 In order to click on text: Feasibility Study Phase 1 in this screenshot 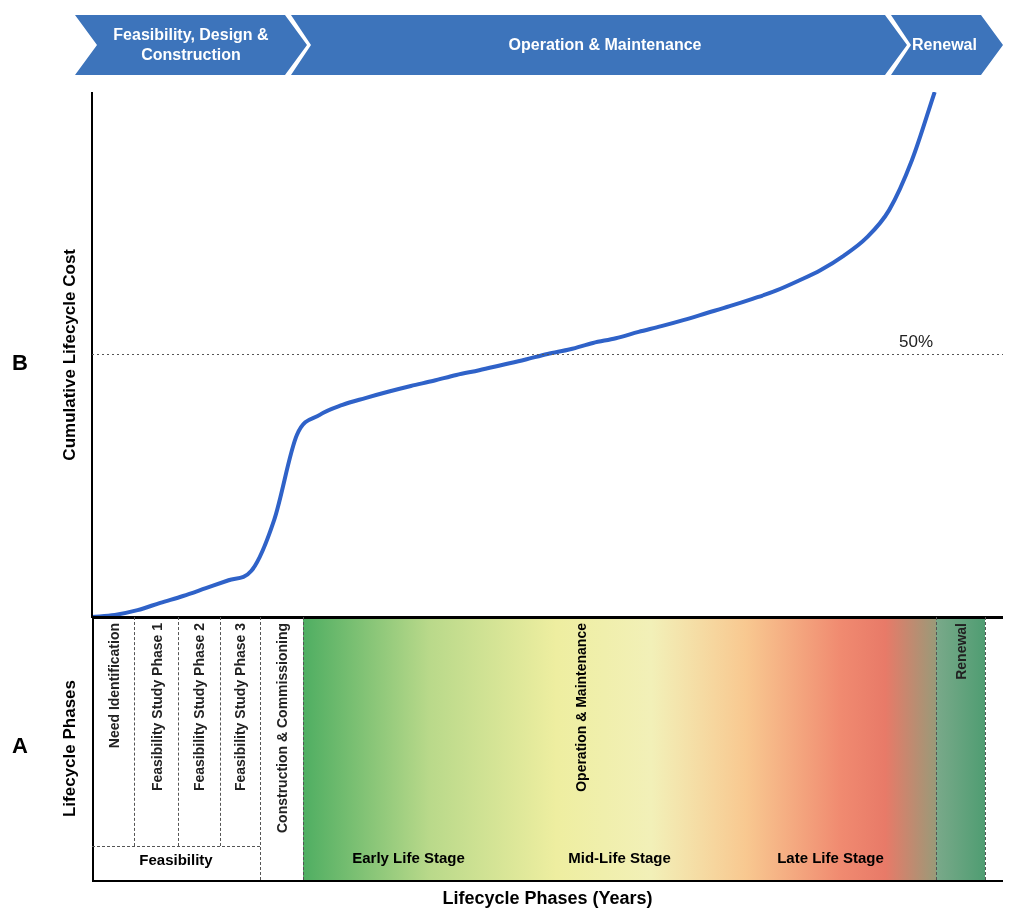, I will do `click(157, 707)`.